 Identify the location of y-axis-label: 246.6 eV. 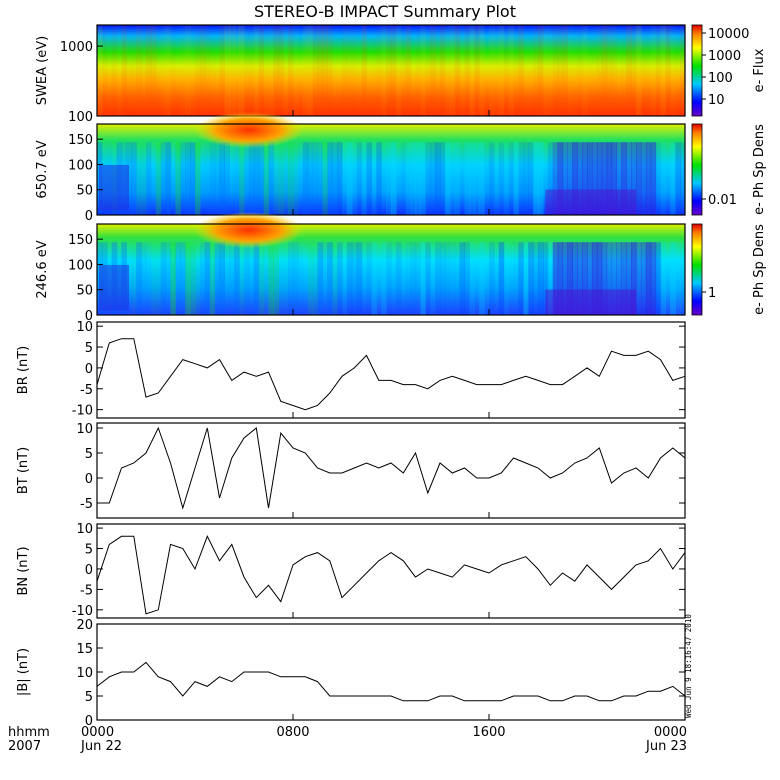
(42, 269).